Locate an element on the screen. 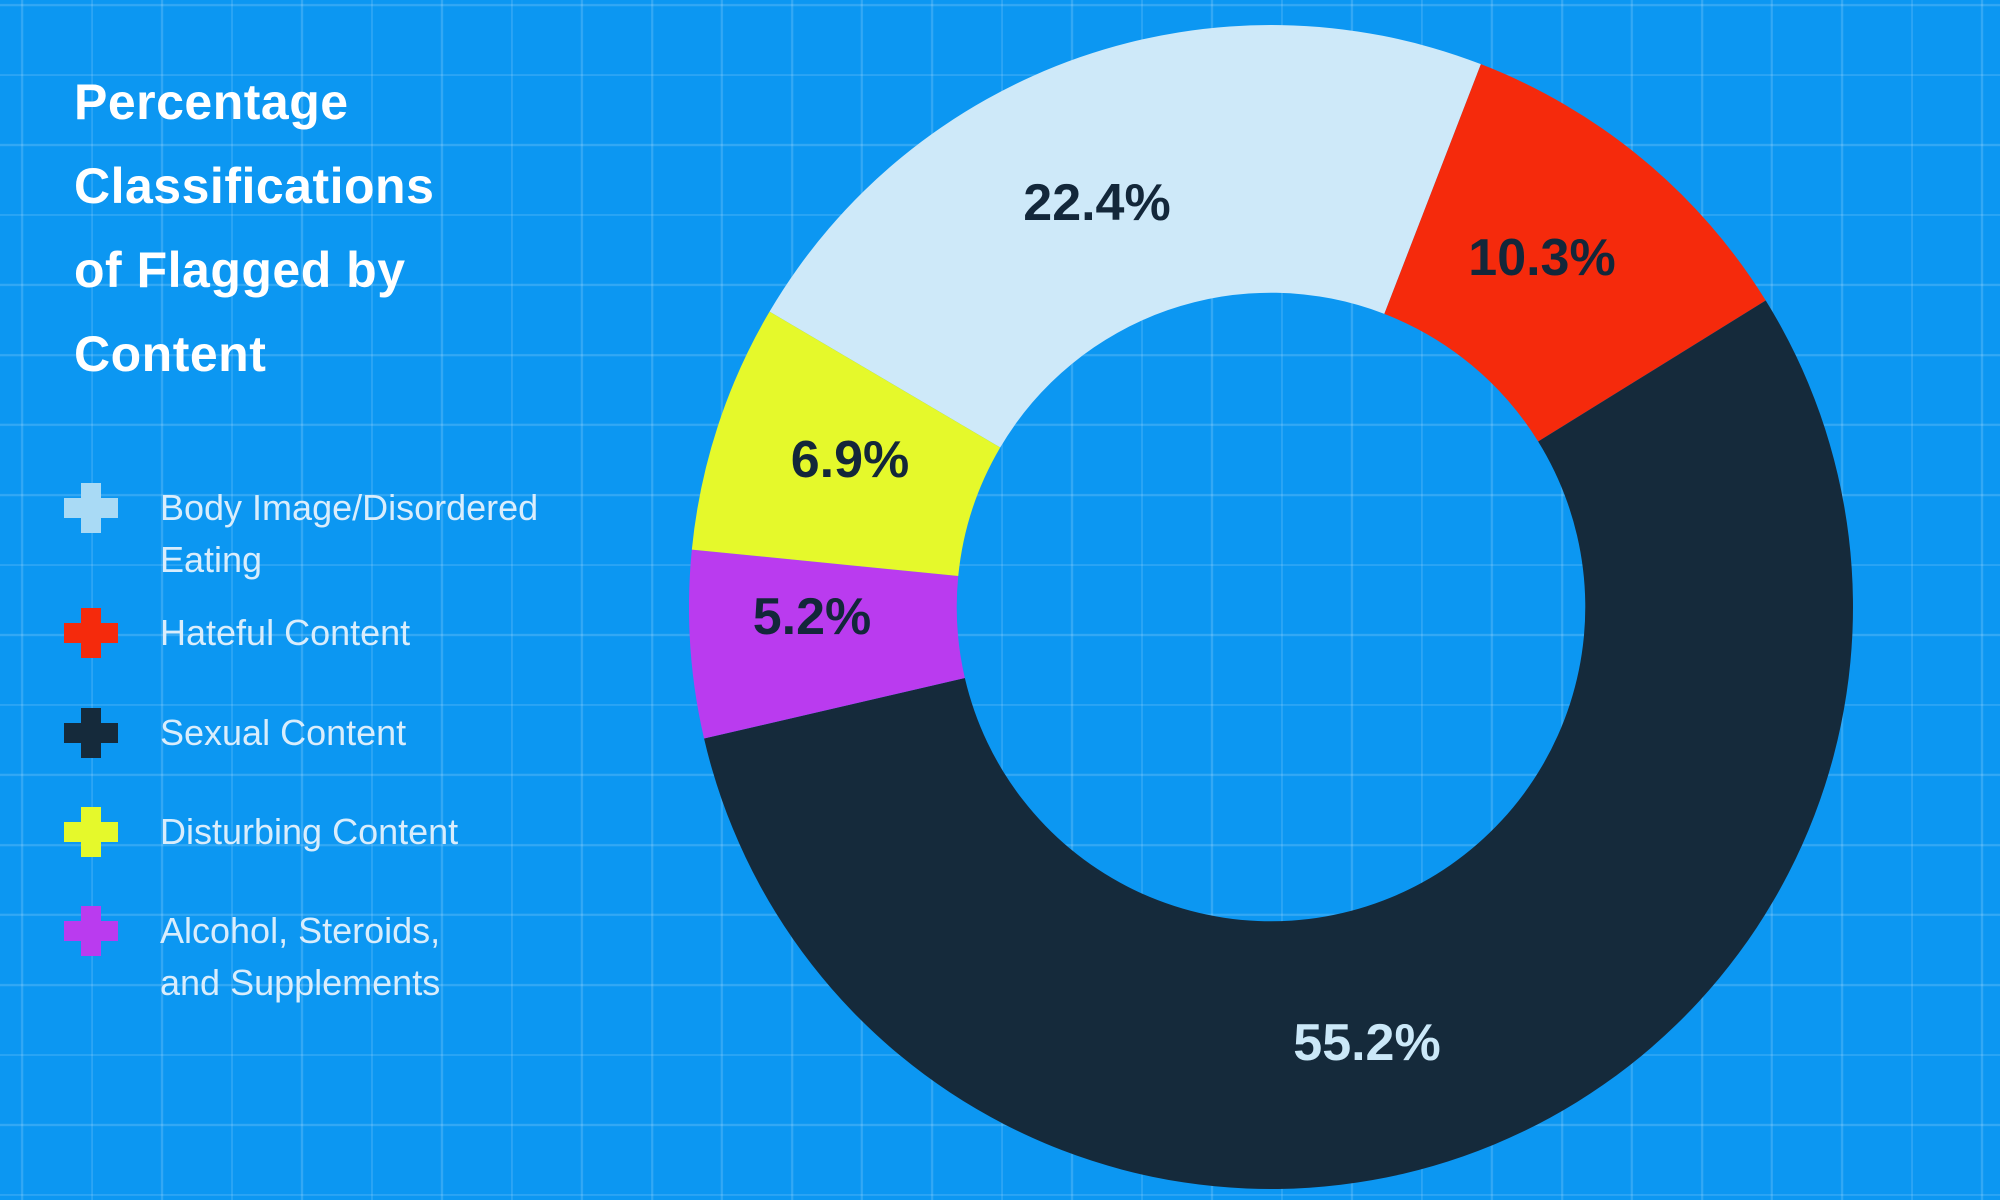  legend-item-label-line: and Supplements is located at coordinates (300, 982).